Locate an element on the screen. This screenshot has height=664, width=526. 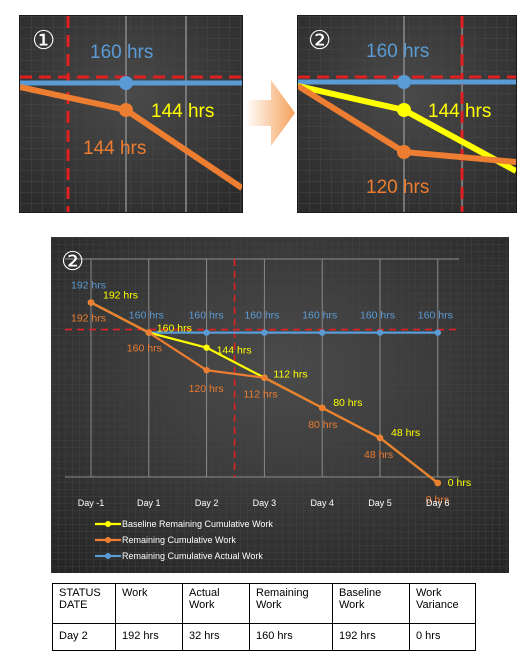
x-tick-label: Day -1 is located at coordinates (91, 503).